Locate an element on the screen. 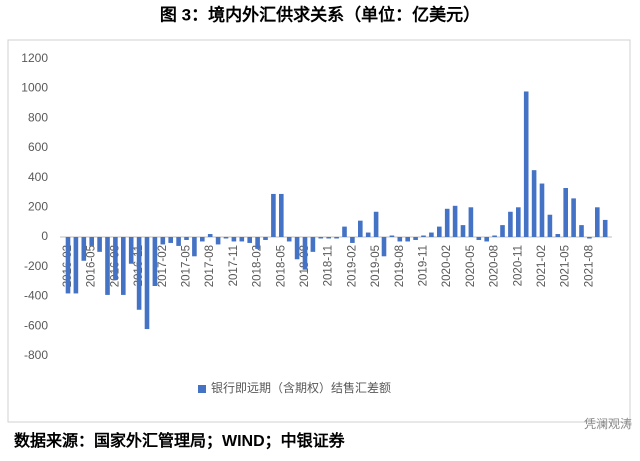 This screenshot has width=640, height=461. x-tick-label: 2017-02 is located at coordinates (163, 266).